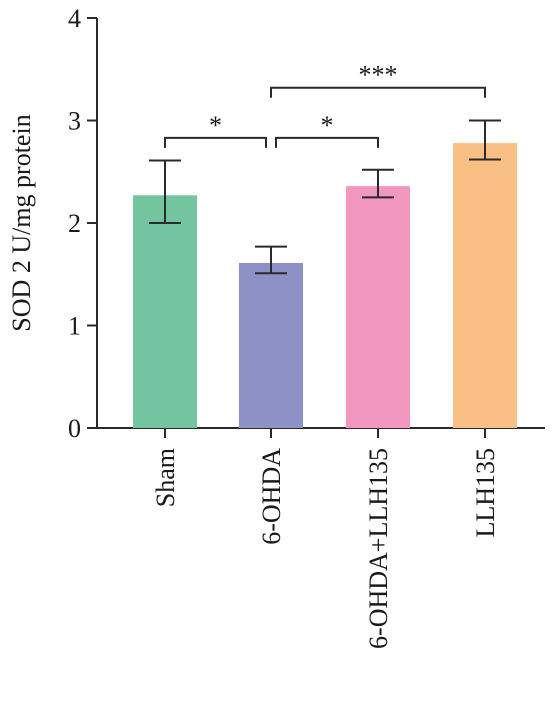 Image resolution: width=558 pixels, height=702 pixels. Describe the element at coordinates (485, 493) in the screenshot. I see `x-tick-label: LLH135` at that location.